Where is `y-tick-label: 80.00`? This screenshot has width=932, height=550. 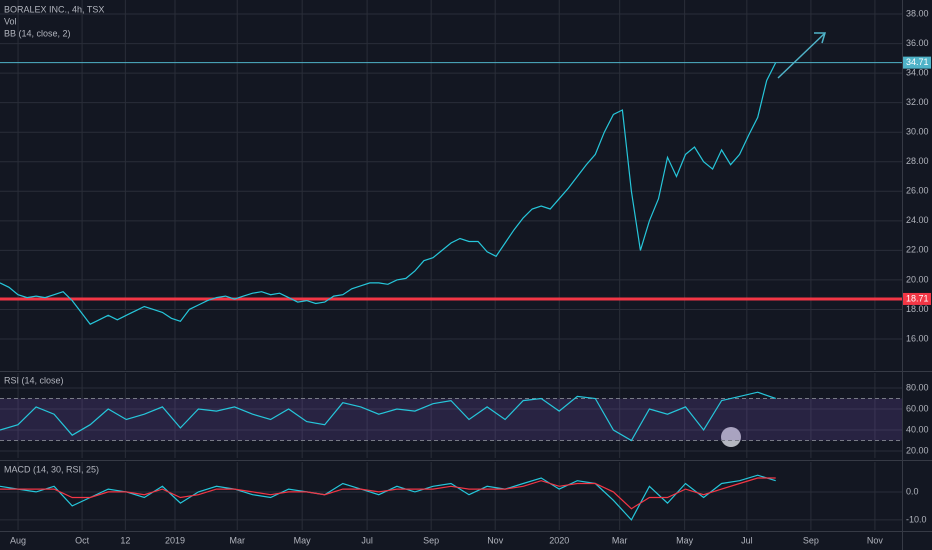 y-tick-label: 80.00 is located at coordinates (917, 387).